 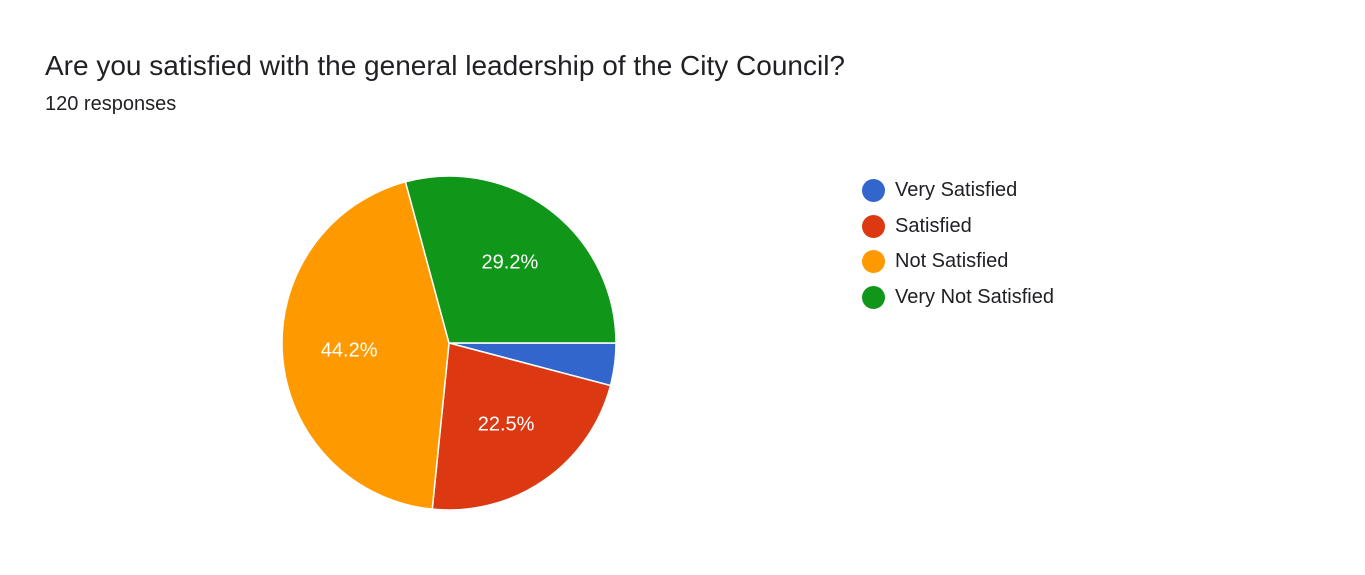 I want to click on pie-slice-very-not-satisfied, so click(x=510, y=259).